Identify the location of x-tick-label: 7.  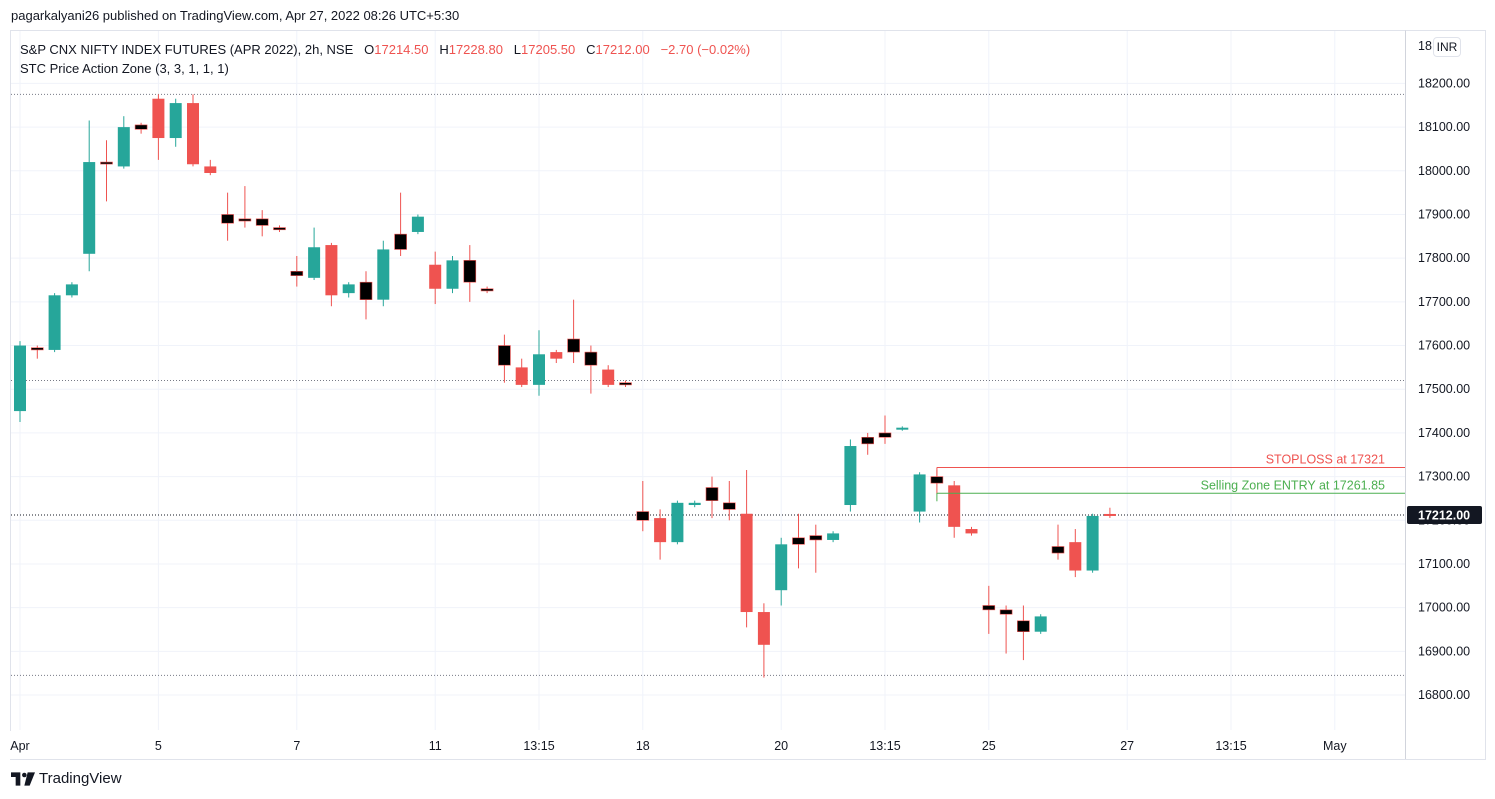
(296, 746).